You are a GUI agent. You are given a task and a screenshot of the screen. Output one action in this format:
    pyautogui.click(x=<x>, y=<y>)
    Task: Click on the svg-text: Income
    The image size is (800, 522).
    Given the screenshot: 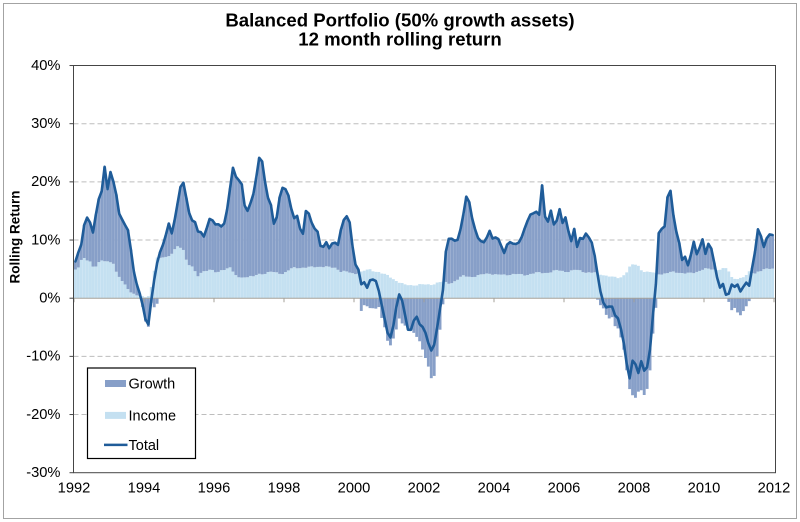 What is the action you would take?
    pyautogui.click(x=153, y=416)
    